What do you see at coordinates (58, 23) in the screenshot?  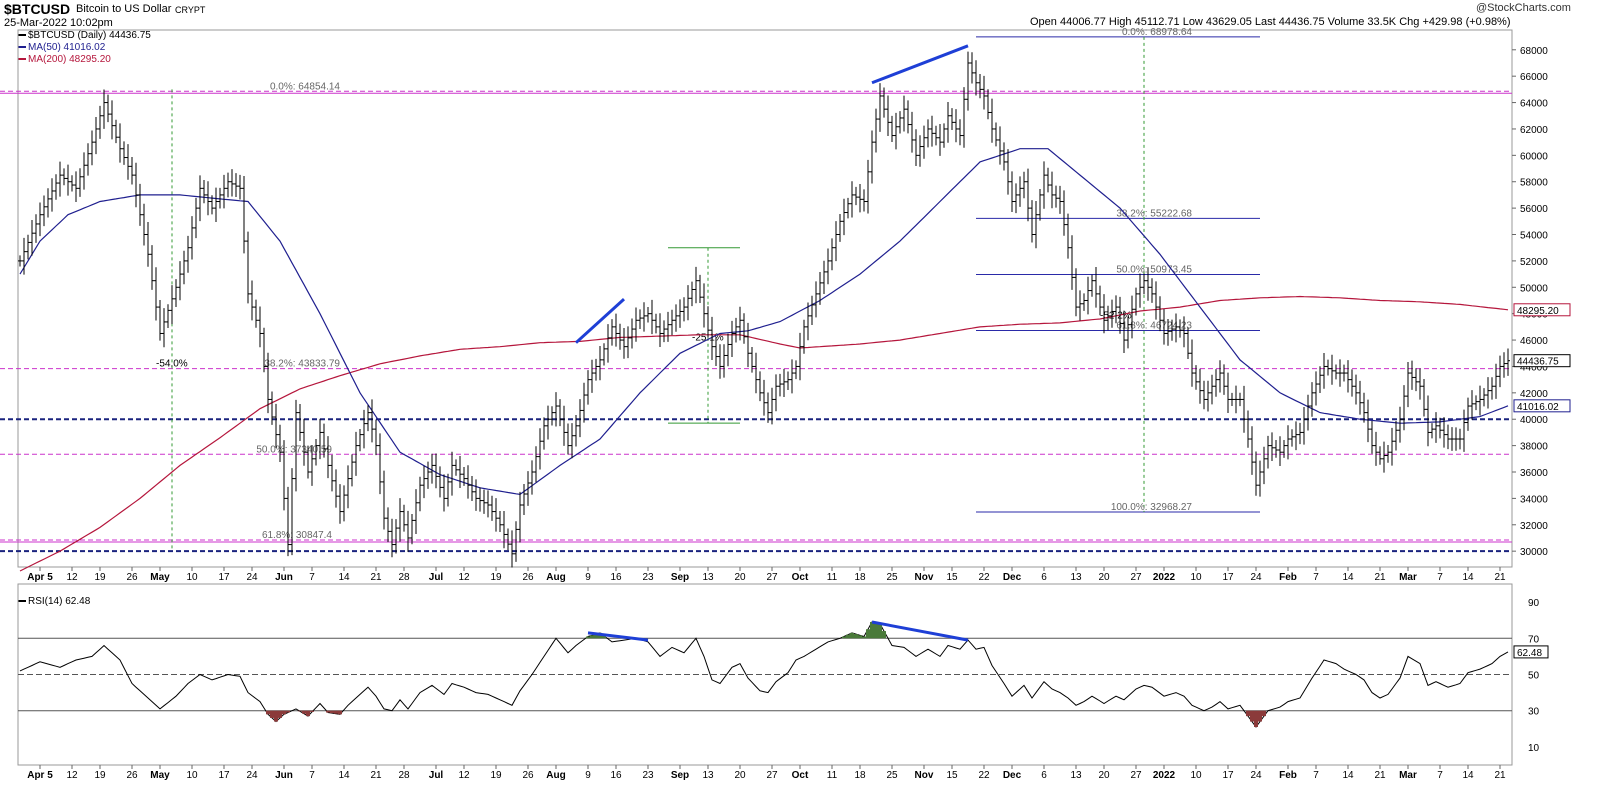 I see `chart-timestamp: 25-Mar-2022 10:02pm` at bounding box center [58, 23].